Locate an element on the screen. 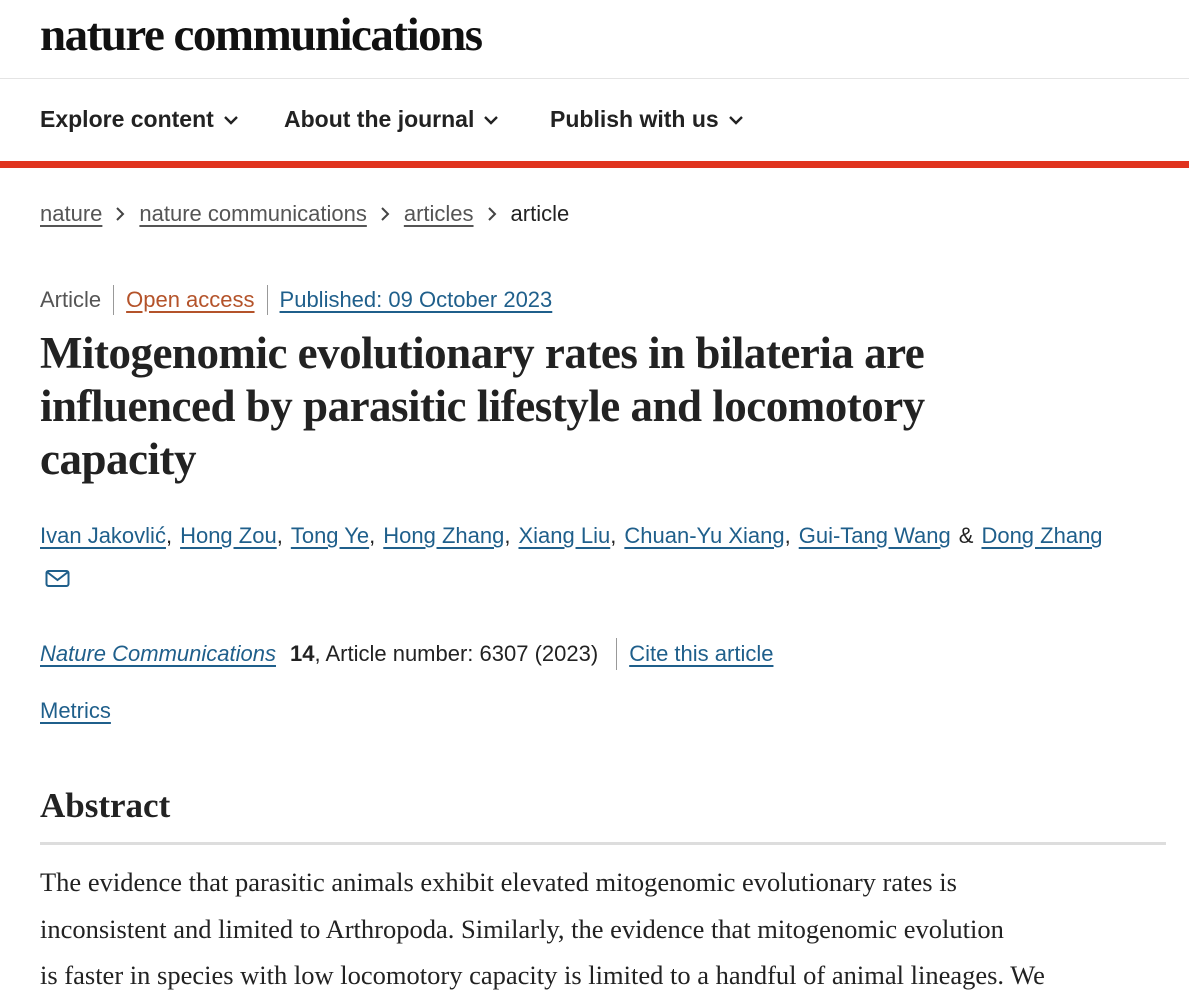 Image resolution: width=1189 pixels, height=999 pixels. access: Open access is located at coordinates (189, 300).